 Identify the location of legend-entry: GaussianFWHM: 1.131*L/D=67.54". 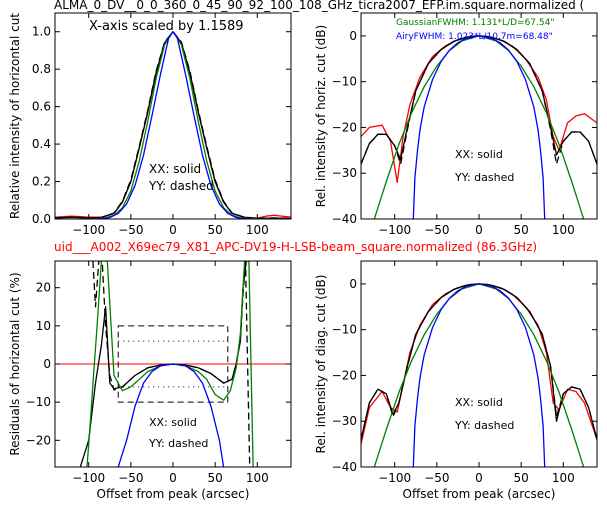
(475, 23).